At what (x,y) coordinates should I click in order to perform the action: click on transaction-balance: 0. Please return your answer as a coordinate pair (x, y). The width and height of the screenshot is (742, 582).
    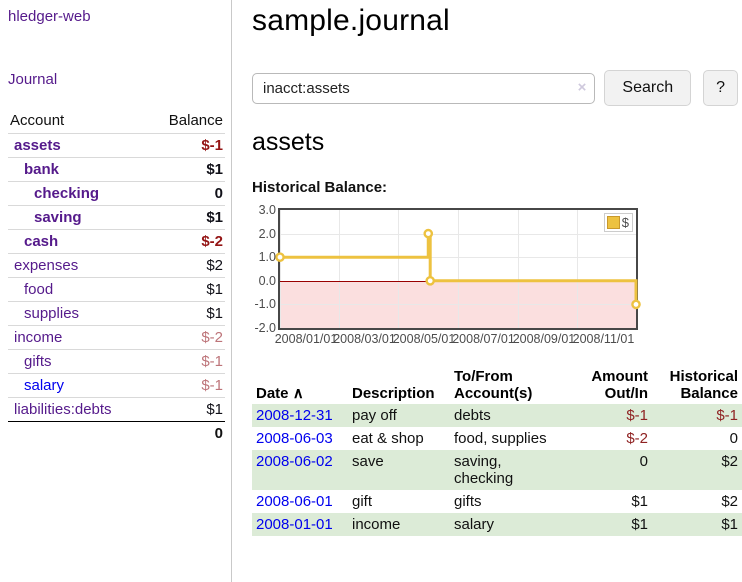
    Looking at the image, I should click on (733, 438).